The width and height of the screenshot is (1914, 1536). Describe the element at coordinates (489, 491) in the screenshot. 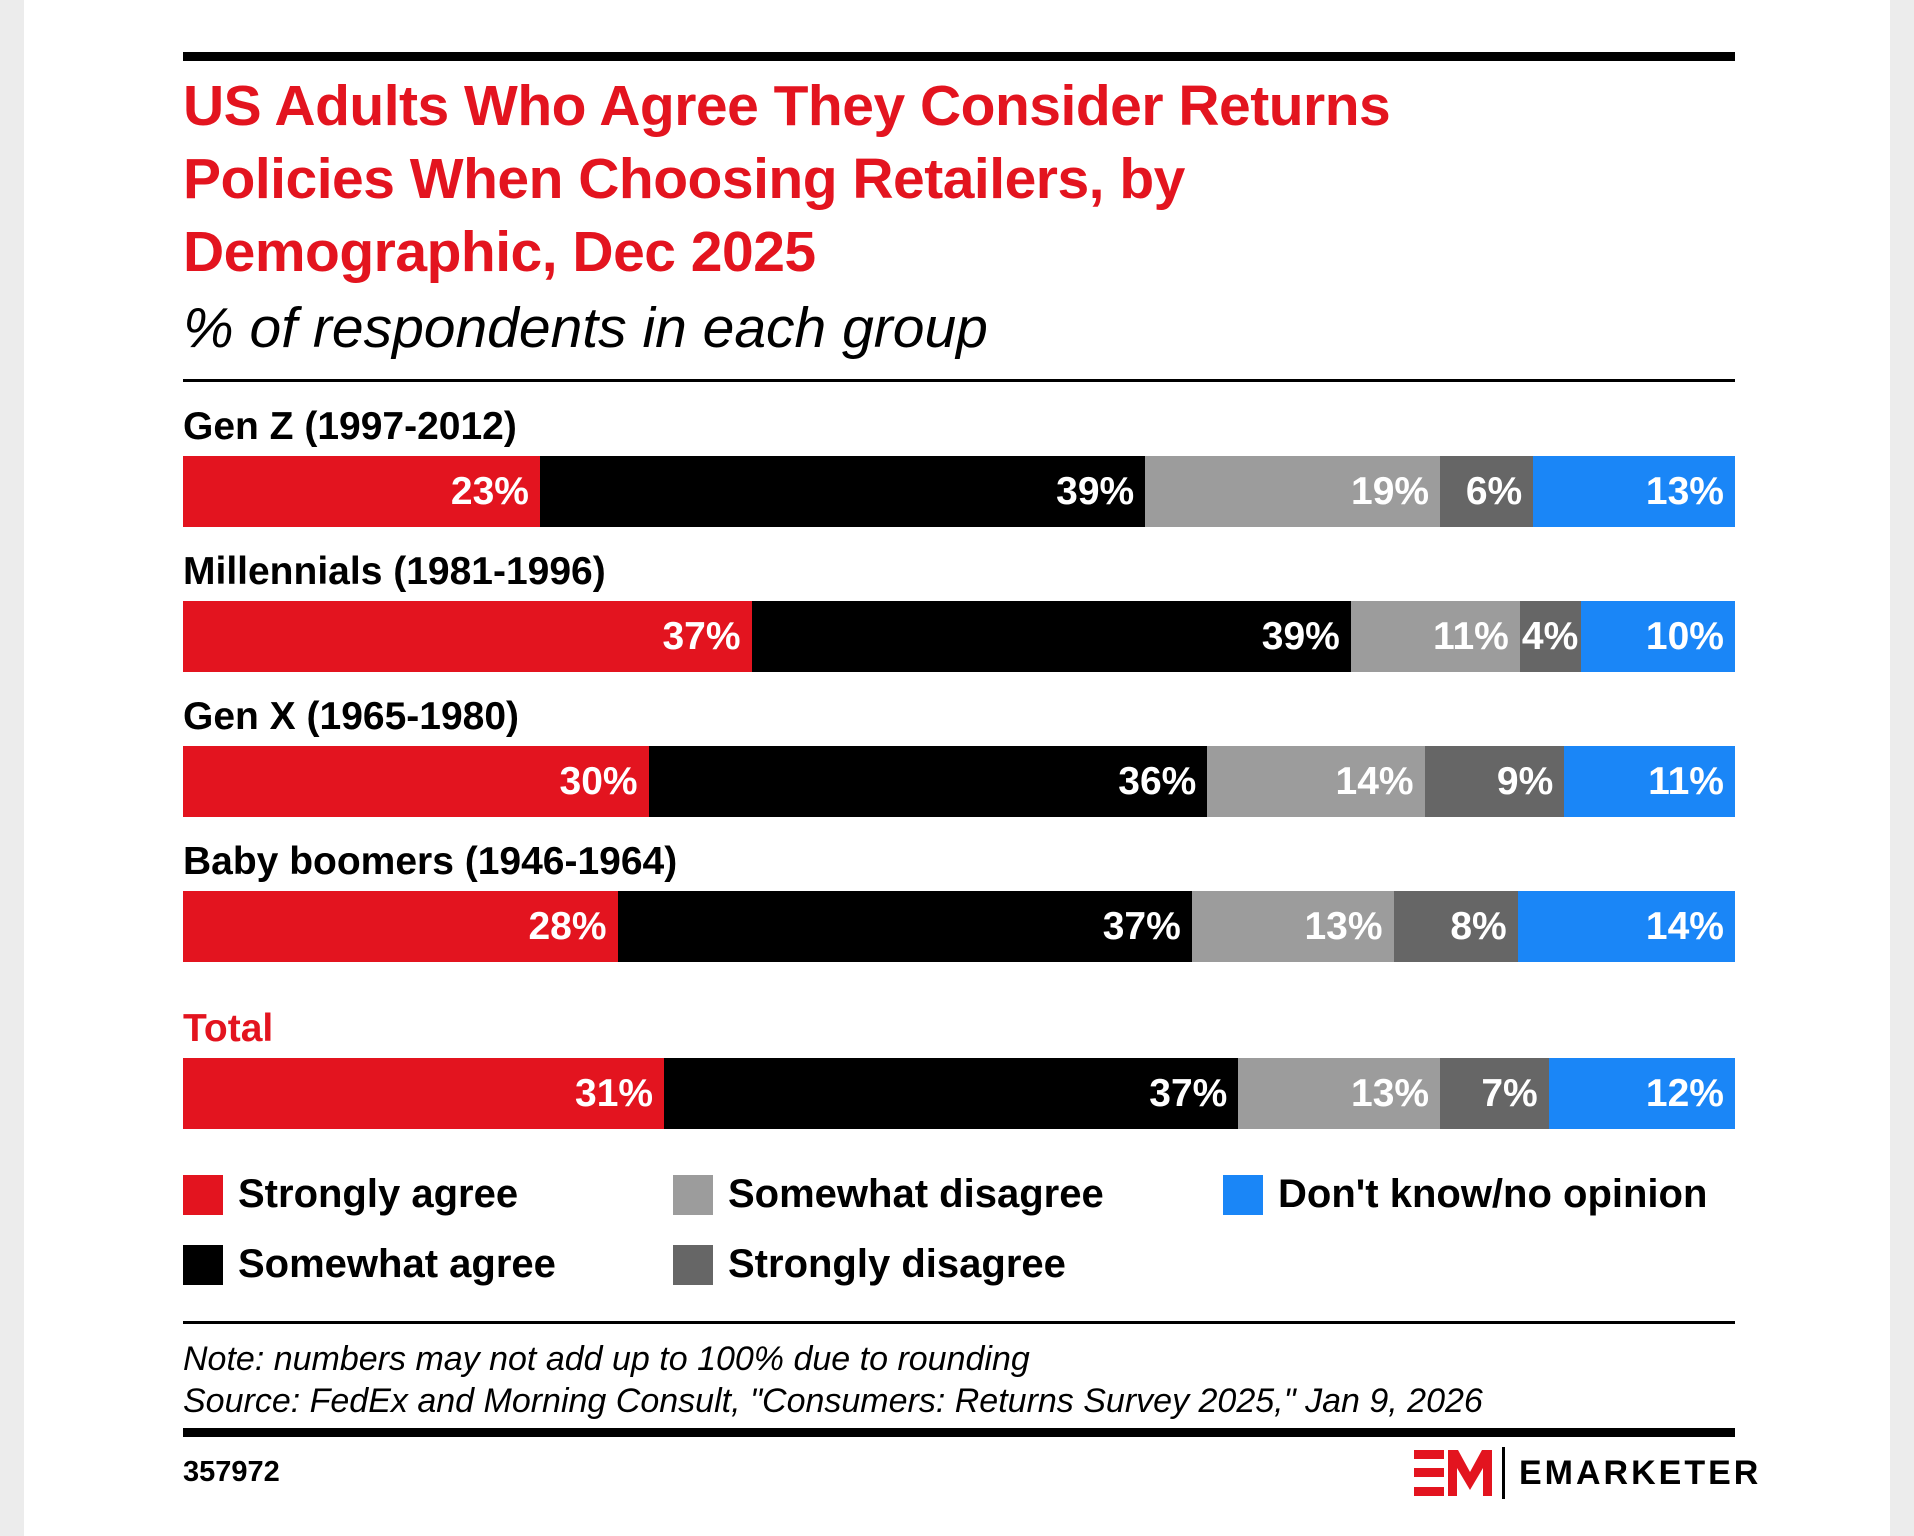

I see `data-label: 23%` at that location.